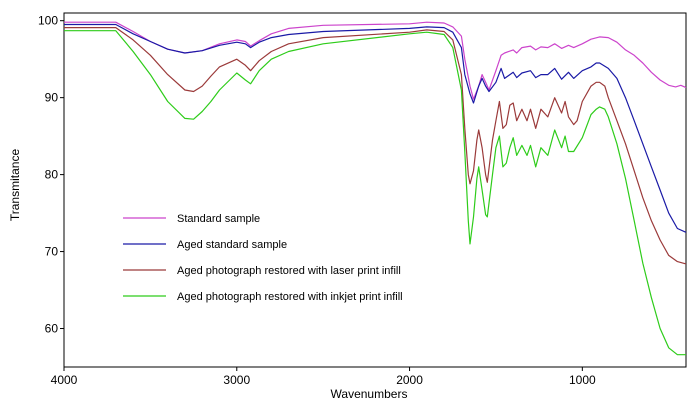 The width and height of the screenshot is (690, 407). What do you see at coordinates (582, 380) in the screenshot?
I see `x-tick-label: 1000` at bounding box center [582, 380].